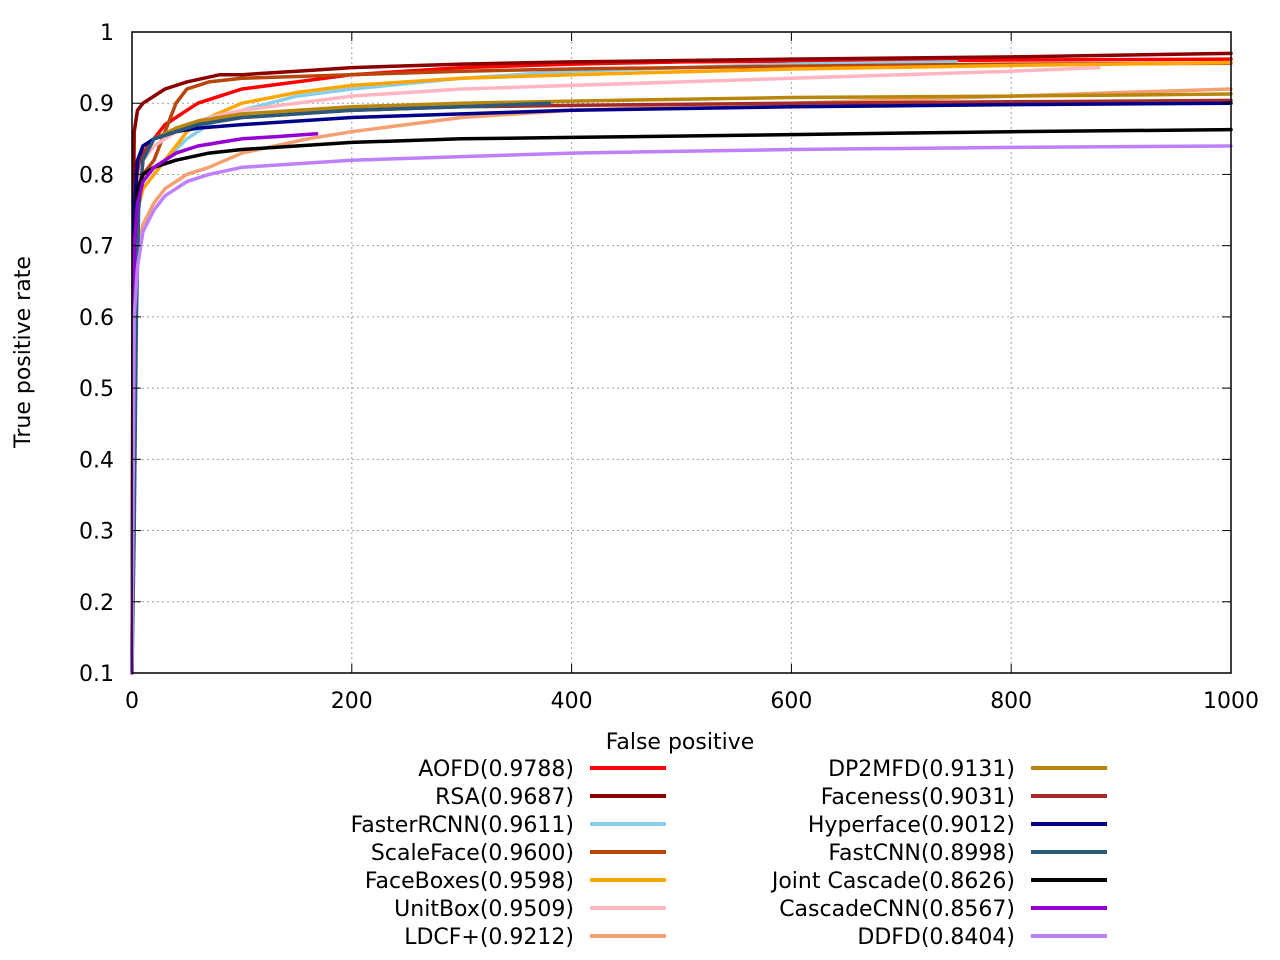 Image resolution: width=1280 pixels, height=960 pixels. Describe the element at coordinates (791, 701) in the screenshot. I see `x-tick-label: 600` at that location.